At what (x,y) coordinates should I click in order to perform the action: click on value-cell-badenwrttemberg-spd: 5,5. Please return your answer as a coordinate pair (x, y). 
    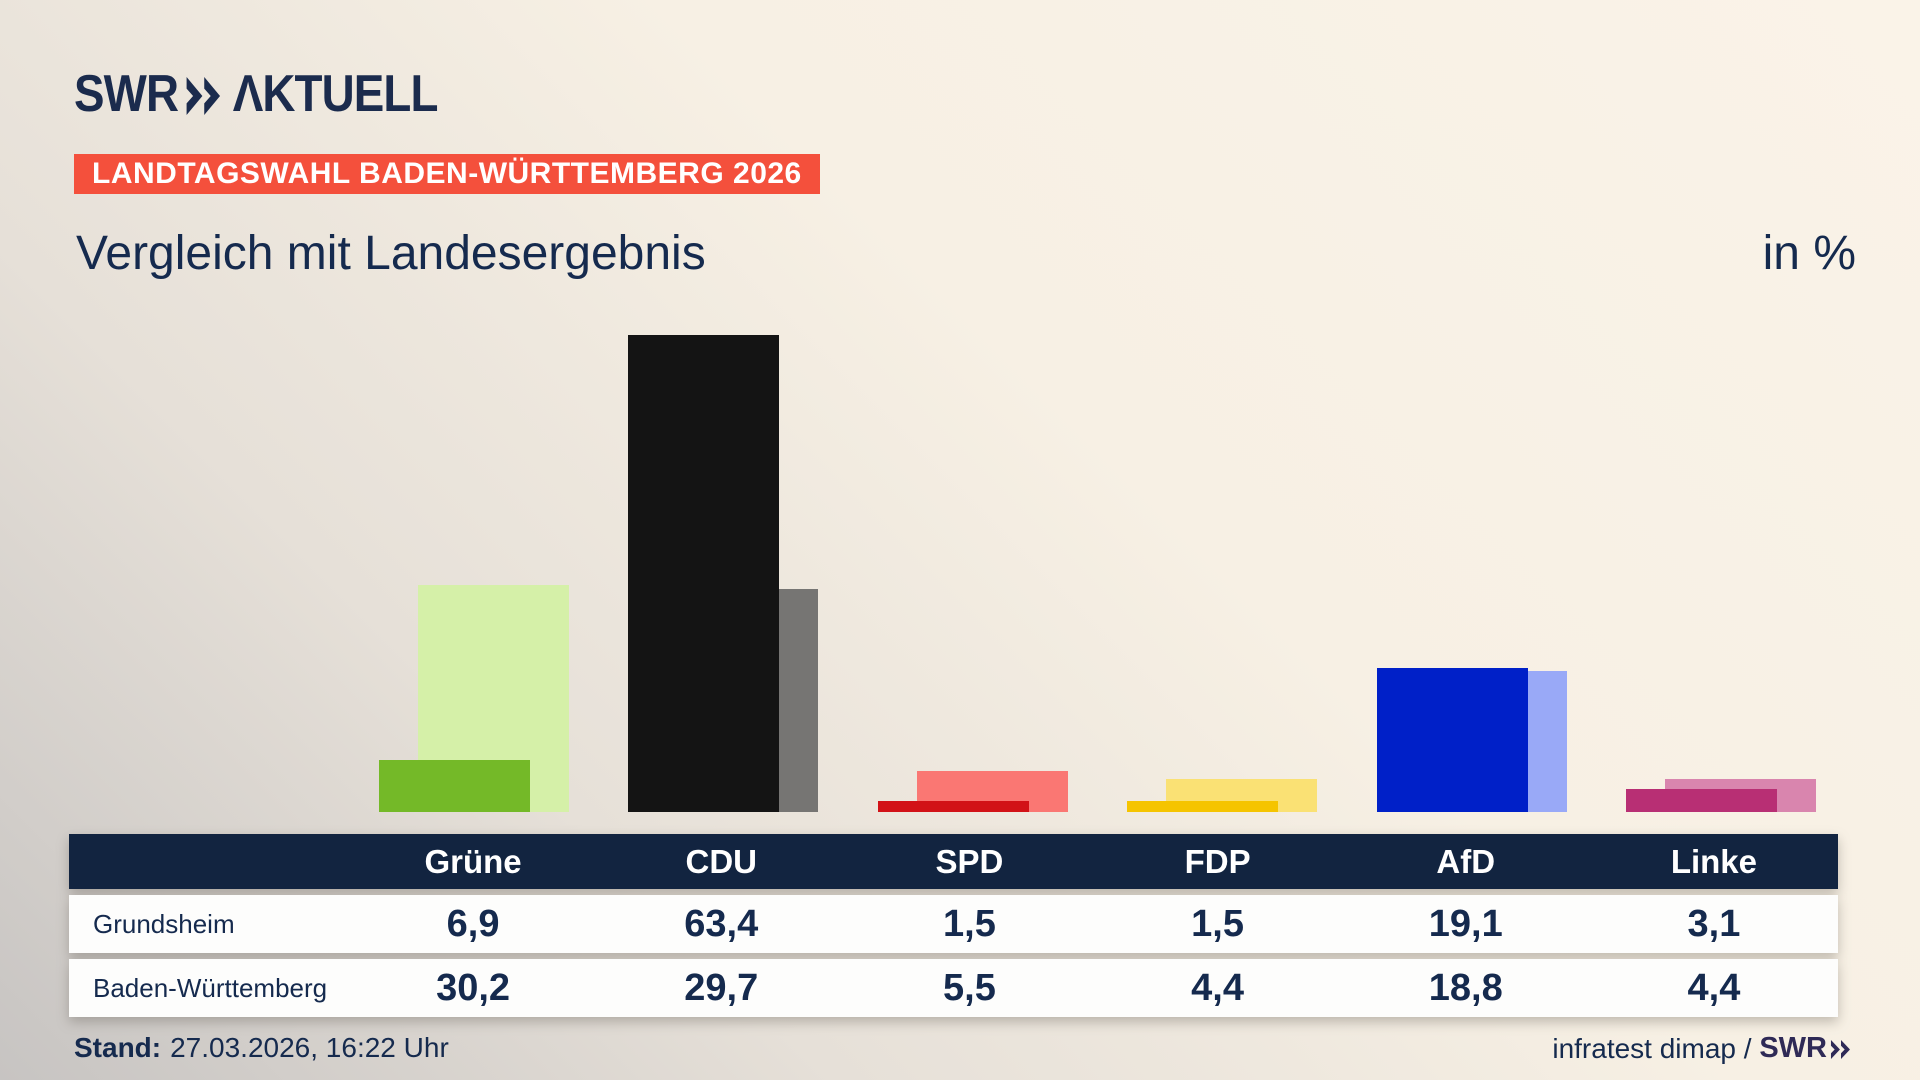
    Looking at the image, I should click on (969, 987).